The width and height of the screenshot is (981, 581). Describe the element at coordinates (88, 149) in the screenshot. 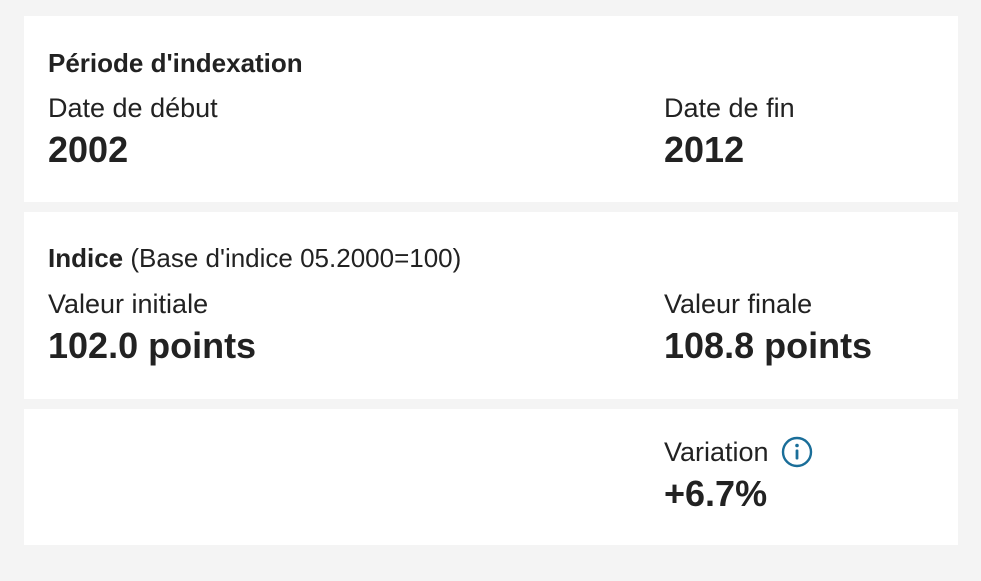

I see `start-date-value: 2002` at that location.